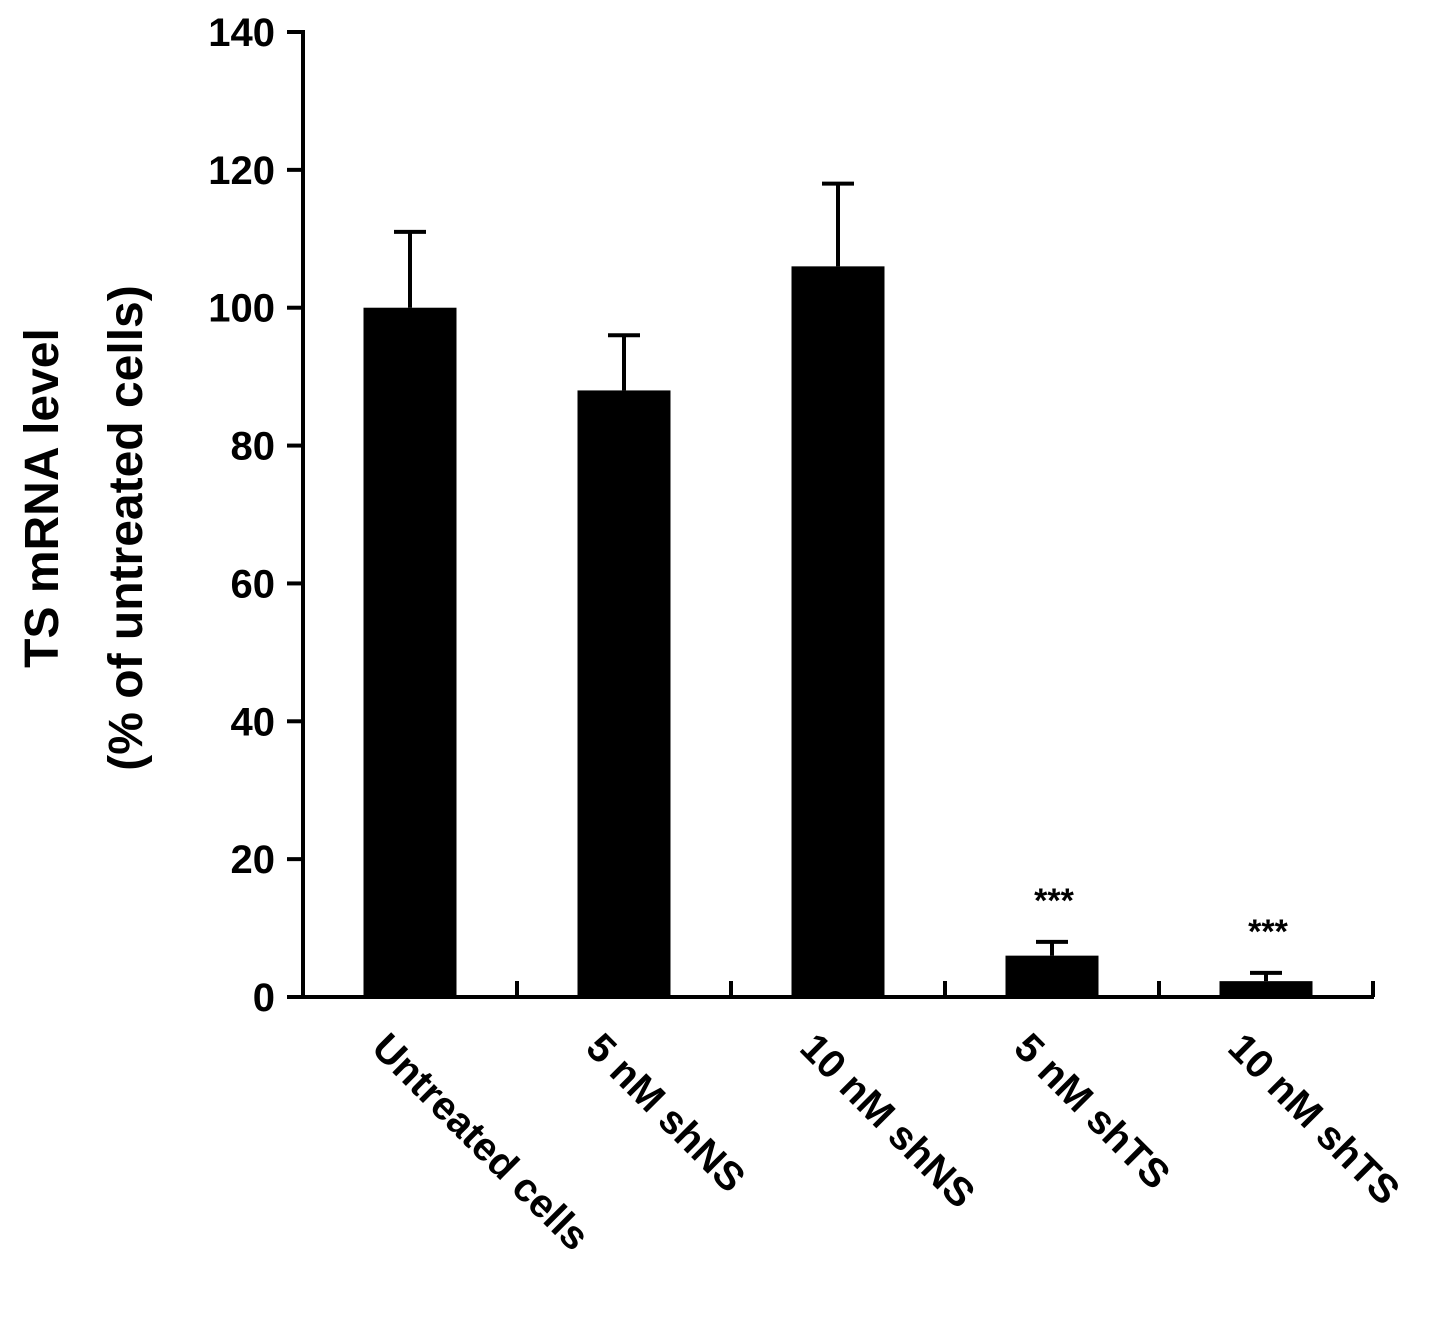  I want to click on y-tick-label: 140, so click(241, 33).